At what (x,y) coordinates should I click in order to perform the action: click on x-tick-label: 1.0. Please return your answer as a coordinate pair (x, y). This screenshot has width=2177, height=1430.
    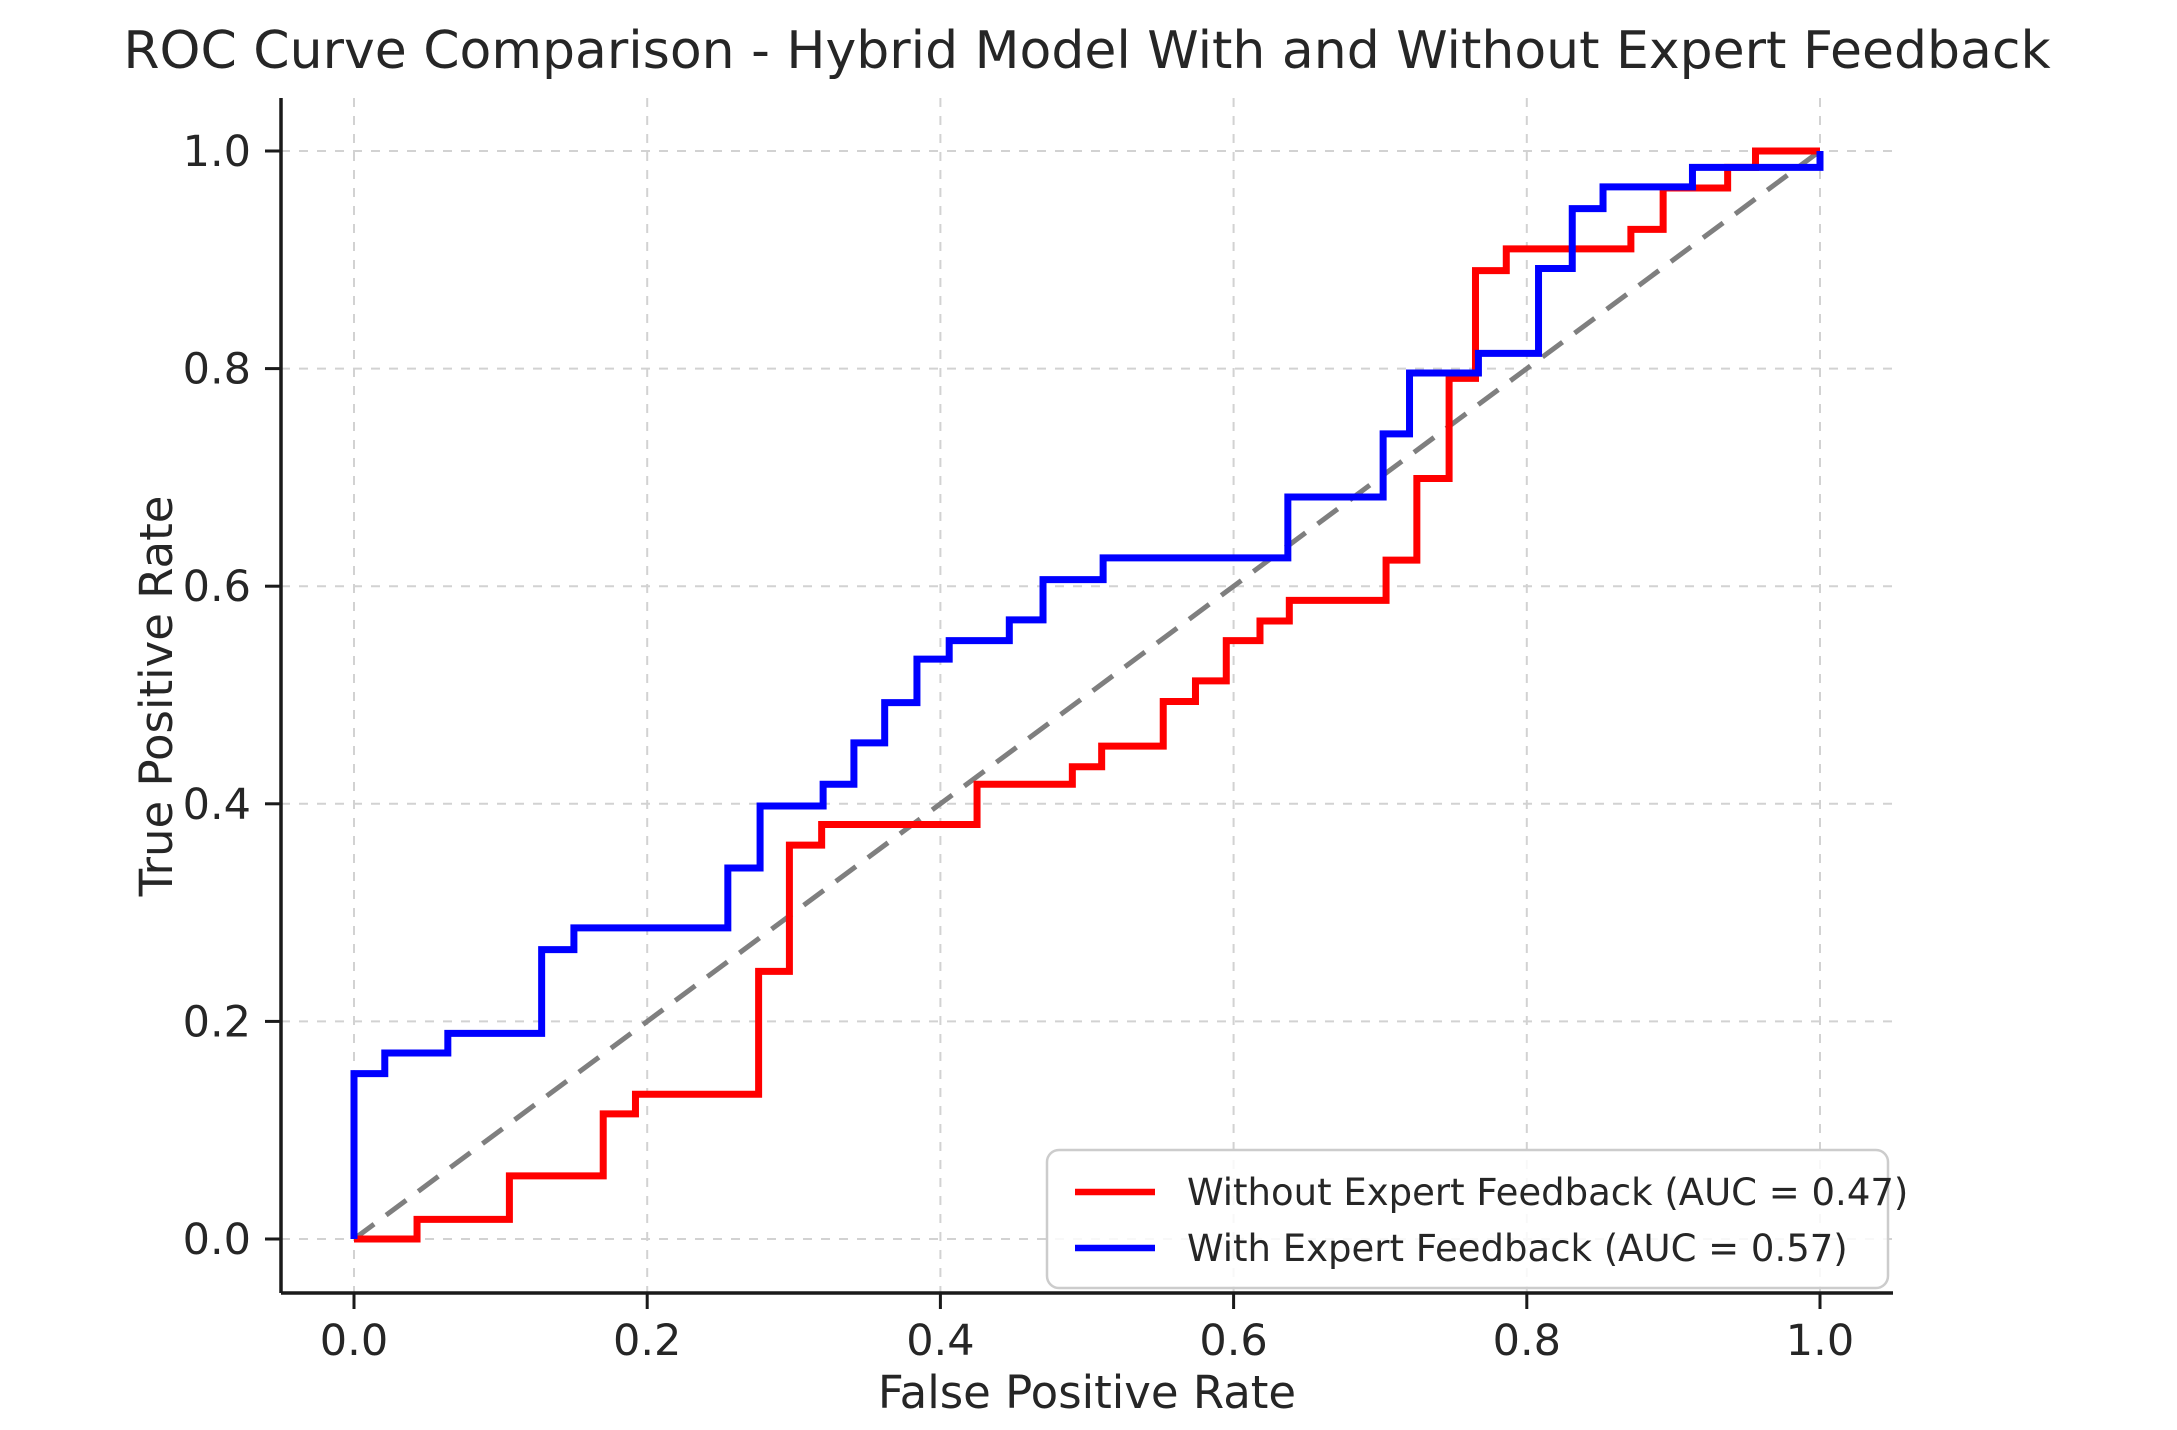
    Looking at the image, I should click on (1820, 1341).